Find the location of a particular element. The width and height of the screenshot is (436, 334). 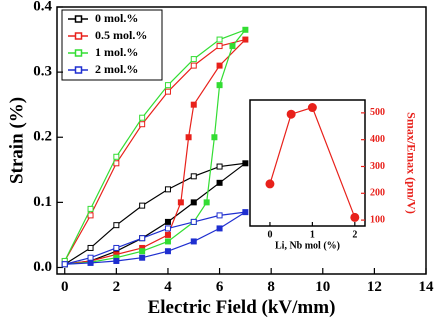

y-tick-label: 200 is located at coordinates (377, 193).